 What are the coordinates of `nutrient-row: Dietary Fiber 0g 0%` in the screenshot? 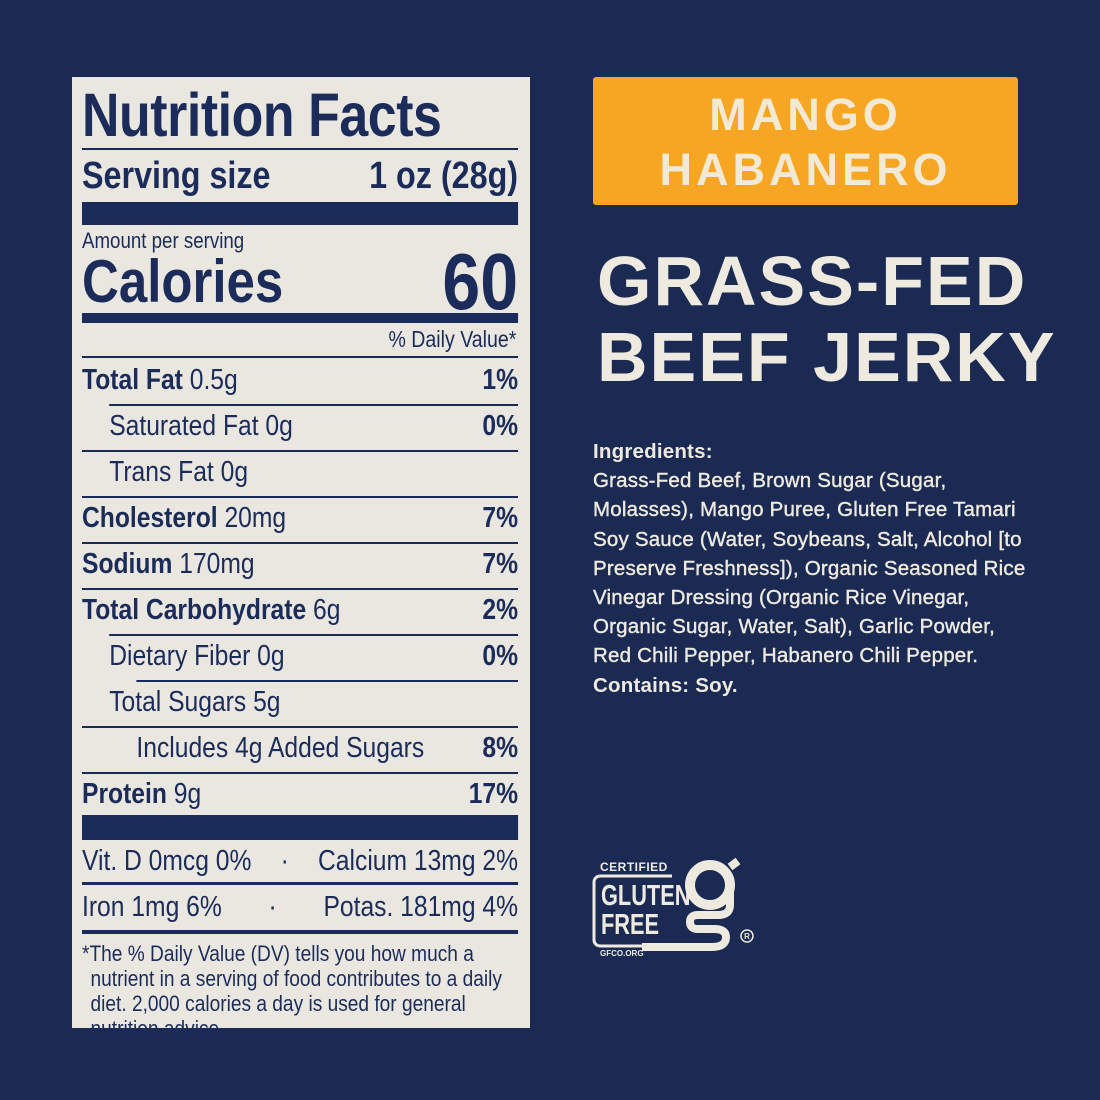 It's located at (300, 656).